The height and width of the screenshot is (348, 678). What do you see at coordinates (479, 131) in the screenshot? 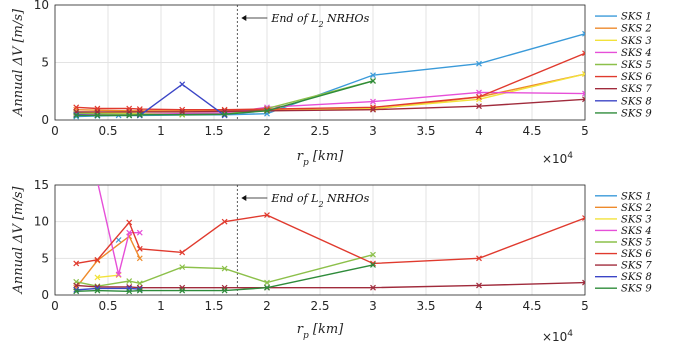
I see `x-tick-label: 4` at bounding box center [479, 131].